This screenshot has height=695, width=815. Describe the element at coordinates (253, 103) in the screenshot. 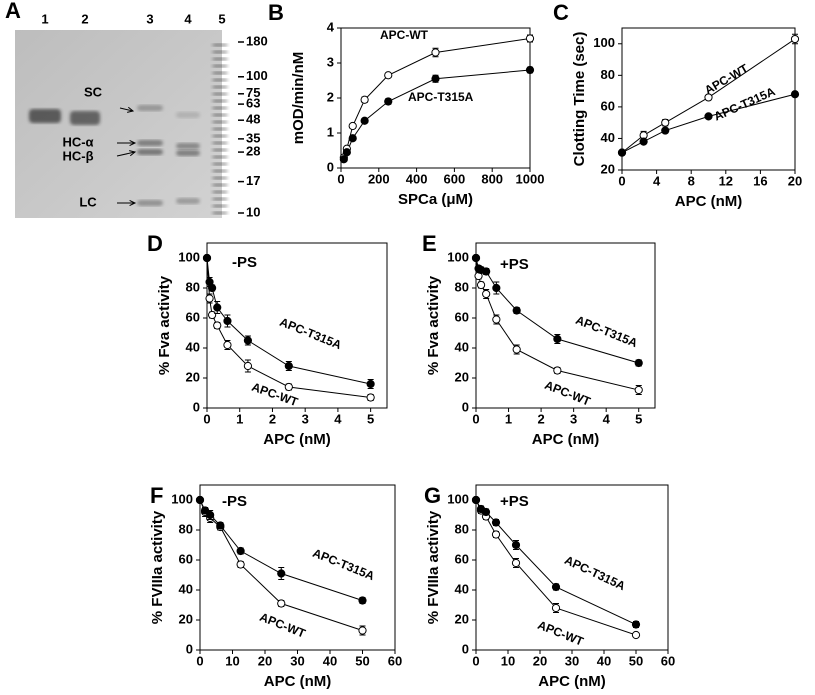

I see `marker-label: 63` at that location.